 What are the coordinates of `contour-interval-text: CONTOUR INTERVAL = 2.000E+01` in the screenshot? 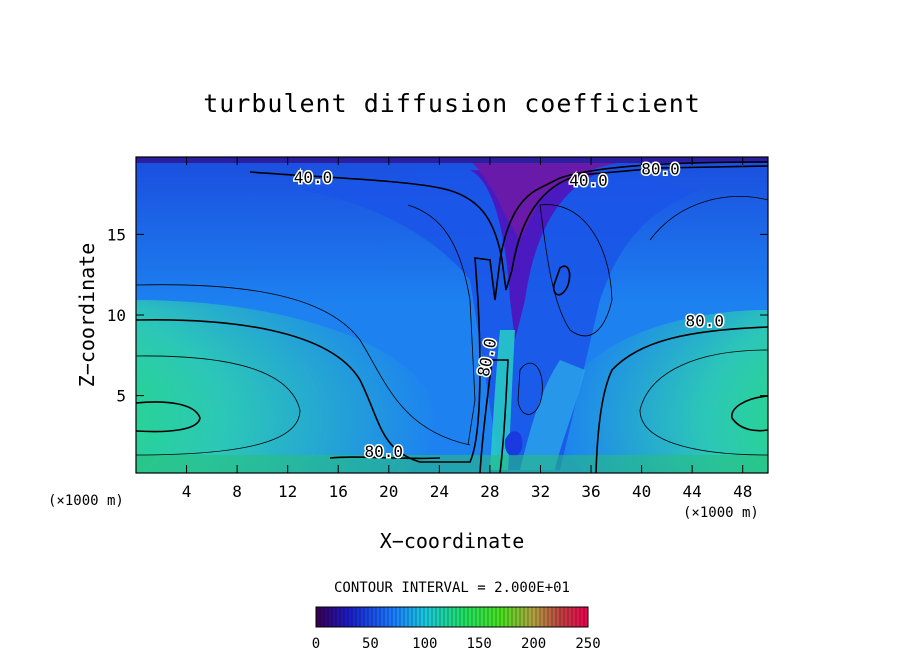 It's located at (452, 588).